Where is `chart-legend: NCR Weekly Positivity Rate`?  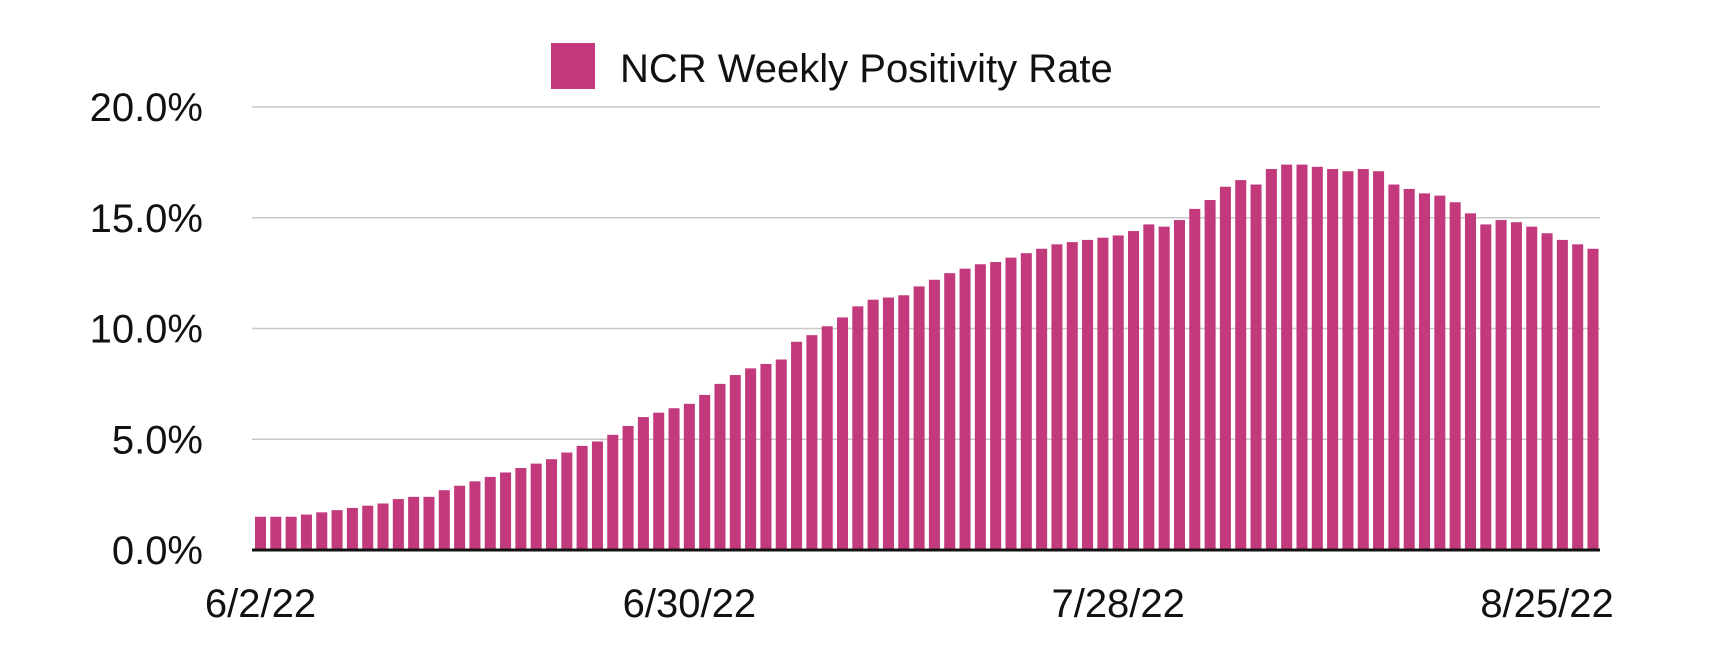 chart-legend: NCR Weekly Positivity Rate is located at coordinates (832, 67).